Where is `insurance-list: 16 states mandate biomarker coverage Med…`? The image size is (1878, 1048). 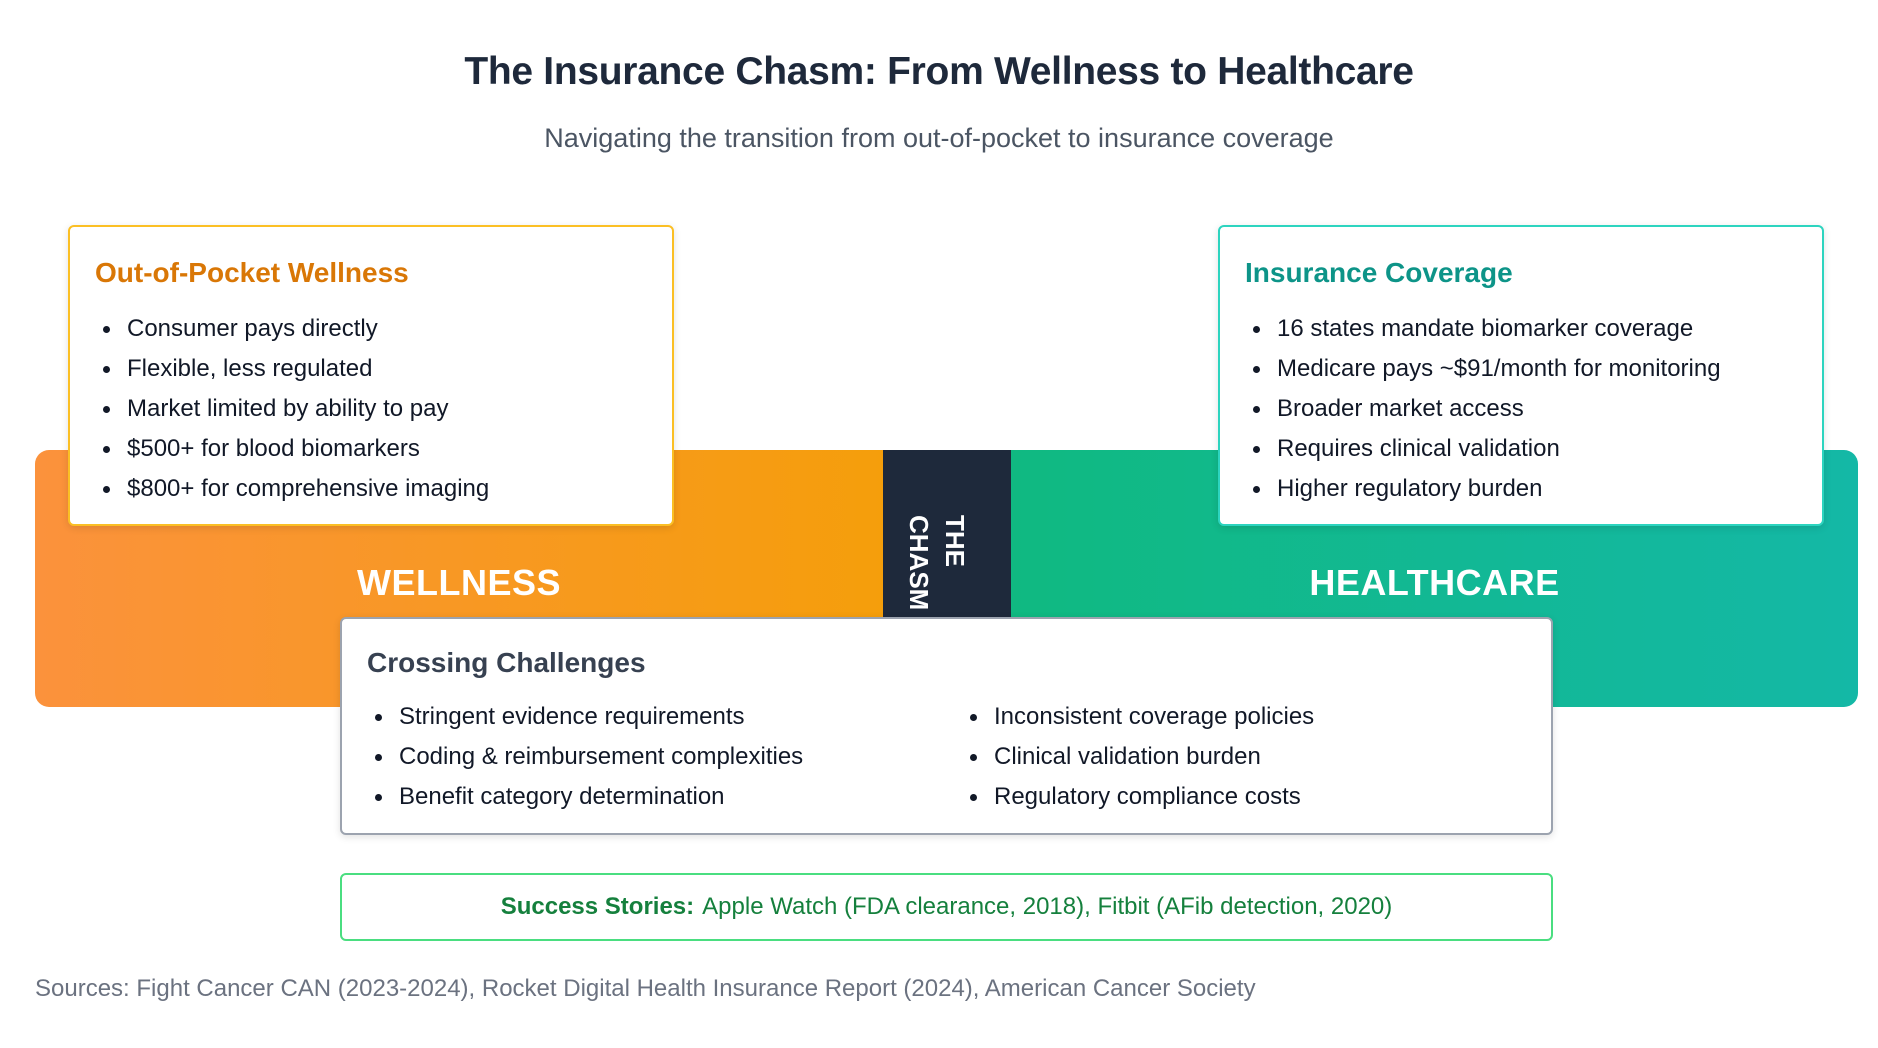
insurance-list: 16 states mandate biomarker coverage Med… is located at coordinates (1483, 409).